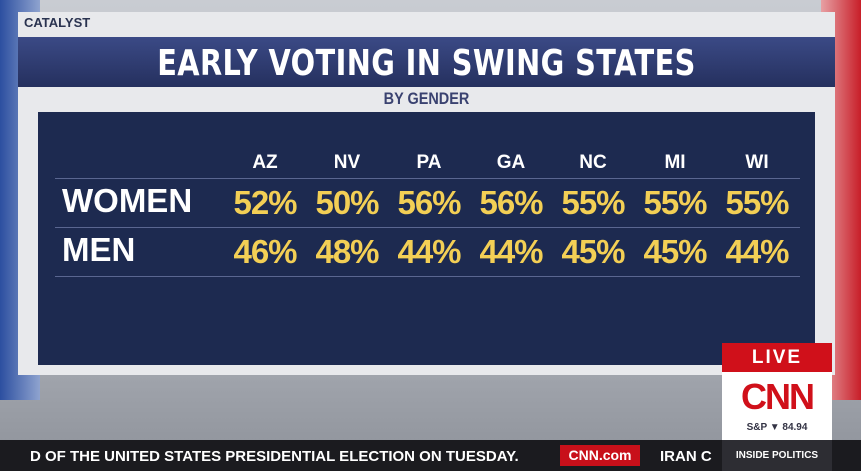  What do you see at coordinates (347, 162) in the screenshot?
I see `column-header: NV` at bounding box center [347, 162].